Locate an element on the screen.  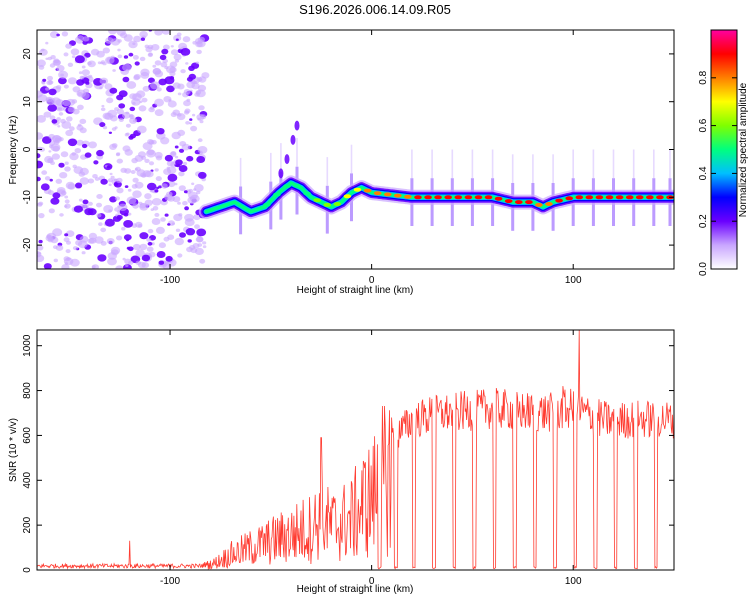
y-tick-label: -10 is located at coordinates (27, 197).